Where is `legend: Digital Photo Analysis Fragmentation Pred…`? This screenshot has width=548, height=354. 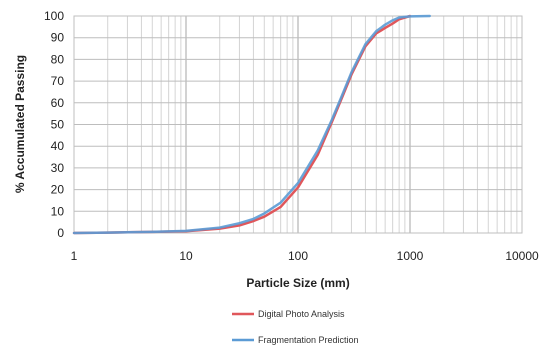 legend: Digital Photo Analysis Fragmentation Pred… is located at coordinates (295, 327).